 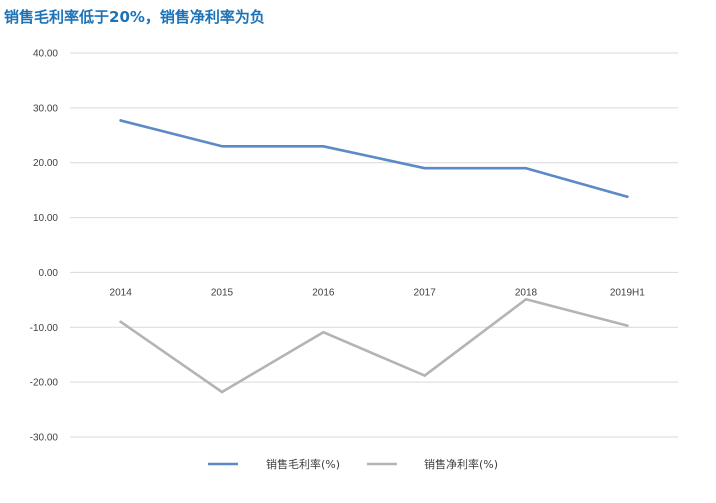 I want to click on y-tick-label: -10.00, so click(x=44, y=328).